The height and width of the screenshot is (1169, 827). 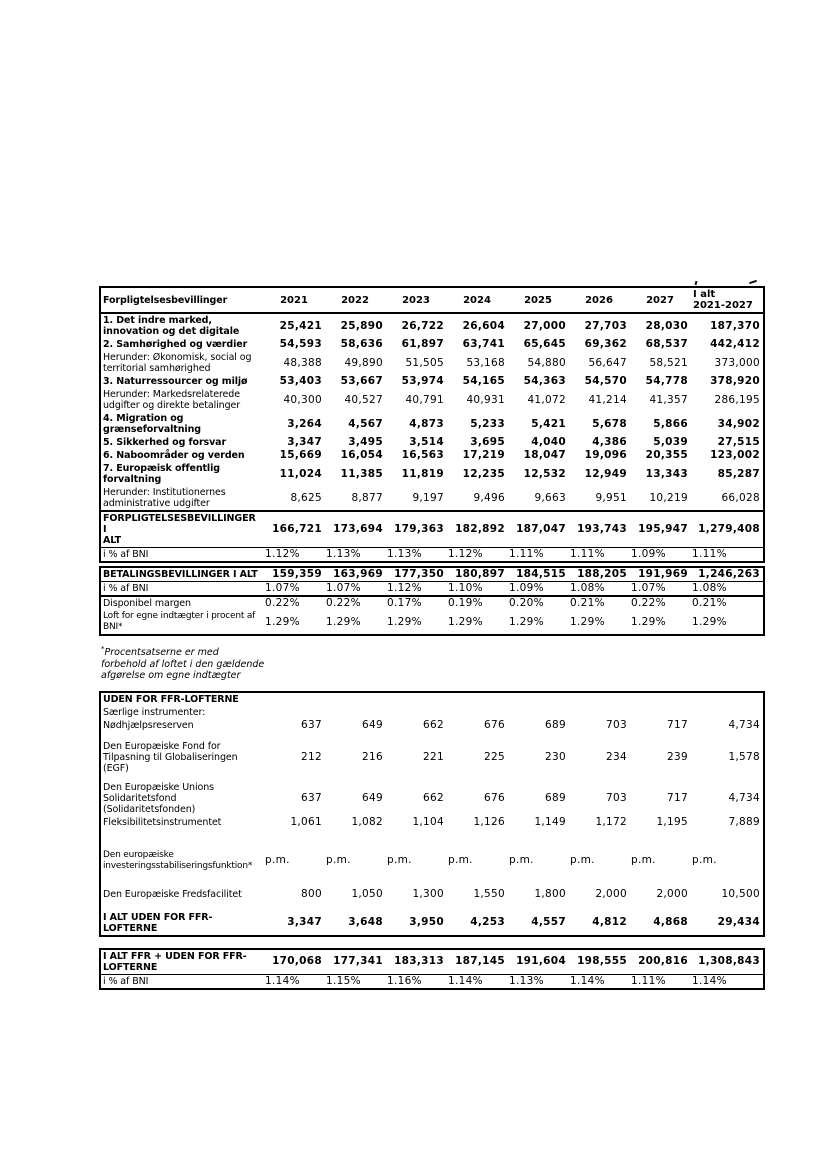 I want to click on cell-value: 1,550, so click(x=489, y=893).